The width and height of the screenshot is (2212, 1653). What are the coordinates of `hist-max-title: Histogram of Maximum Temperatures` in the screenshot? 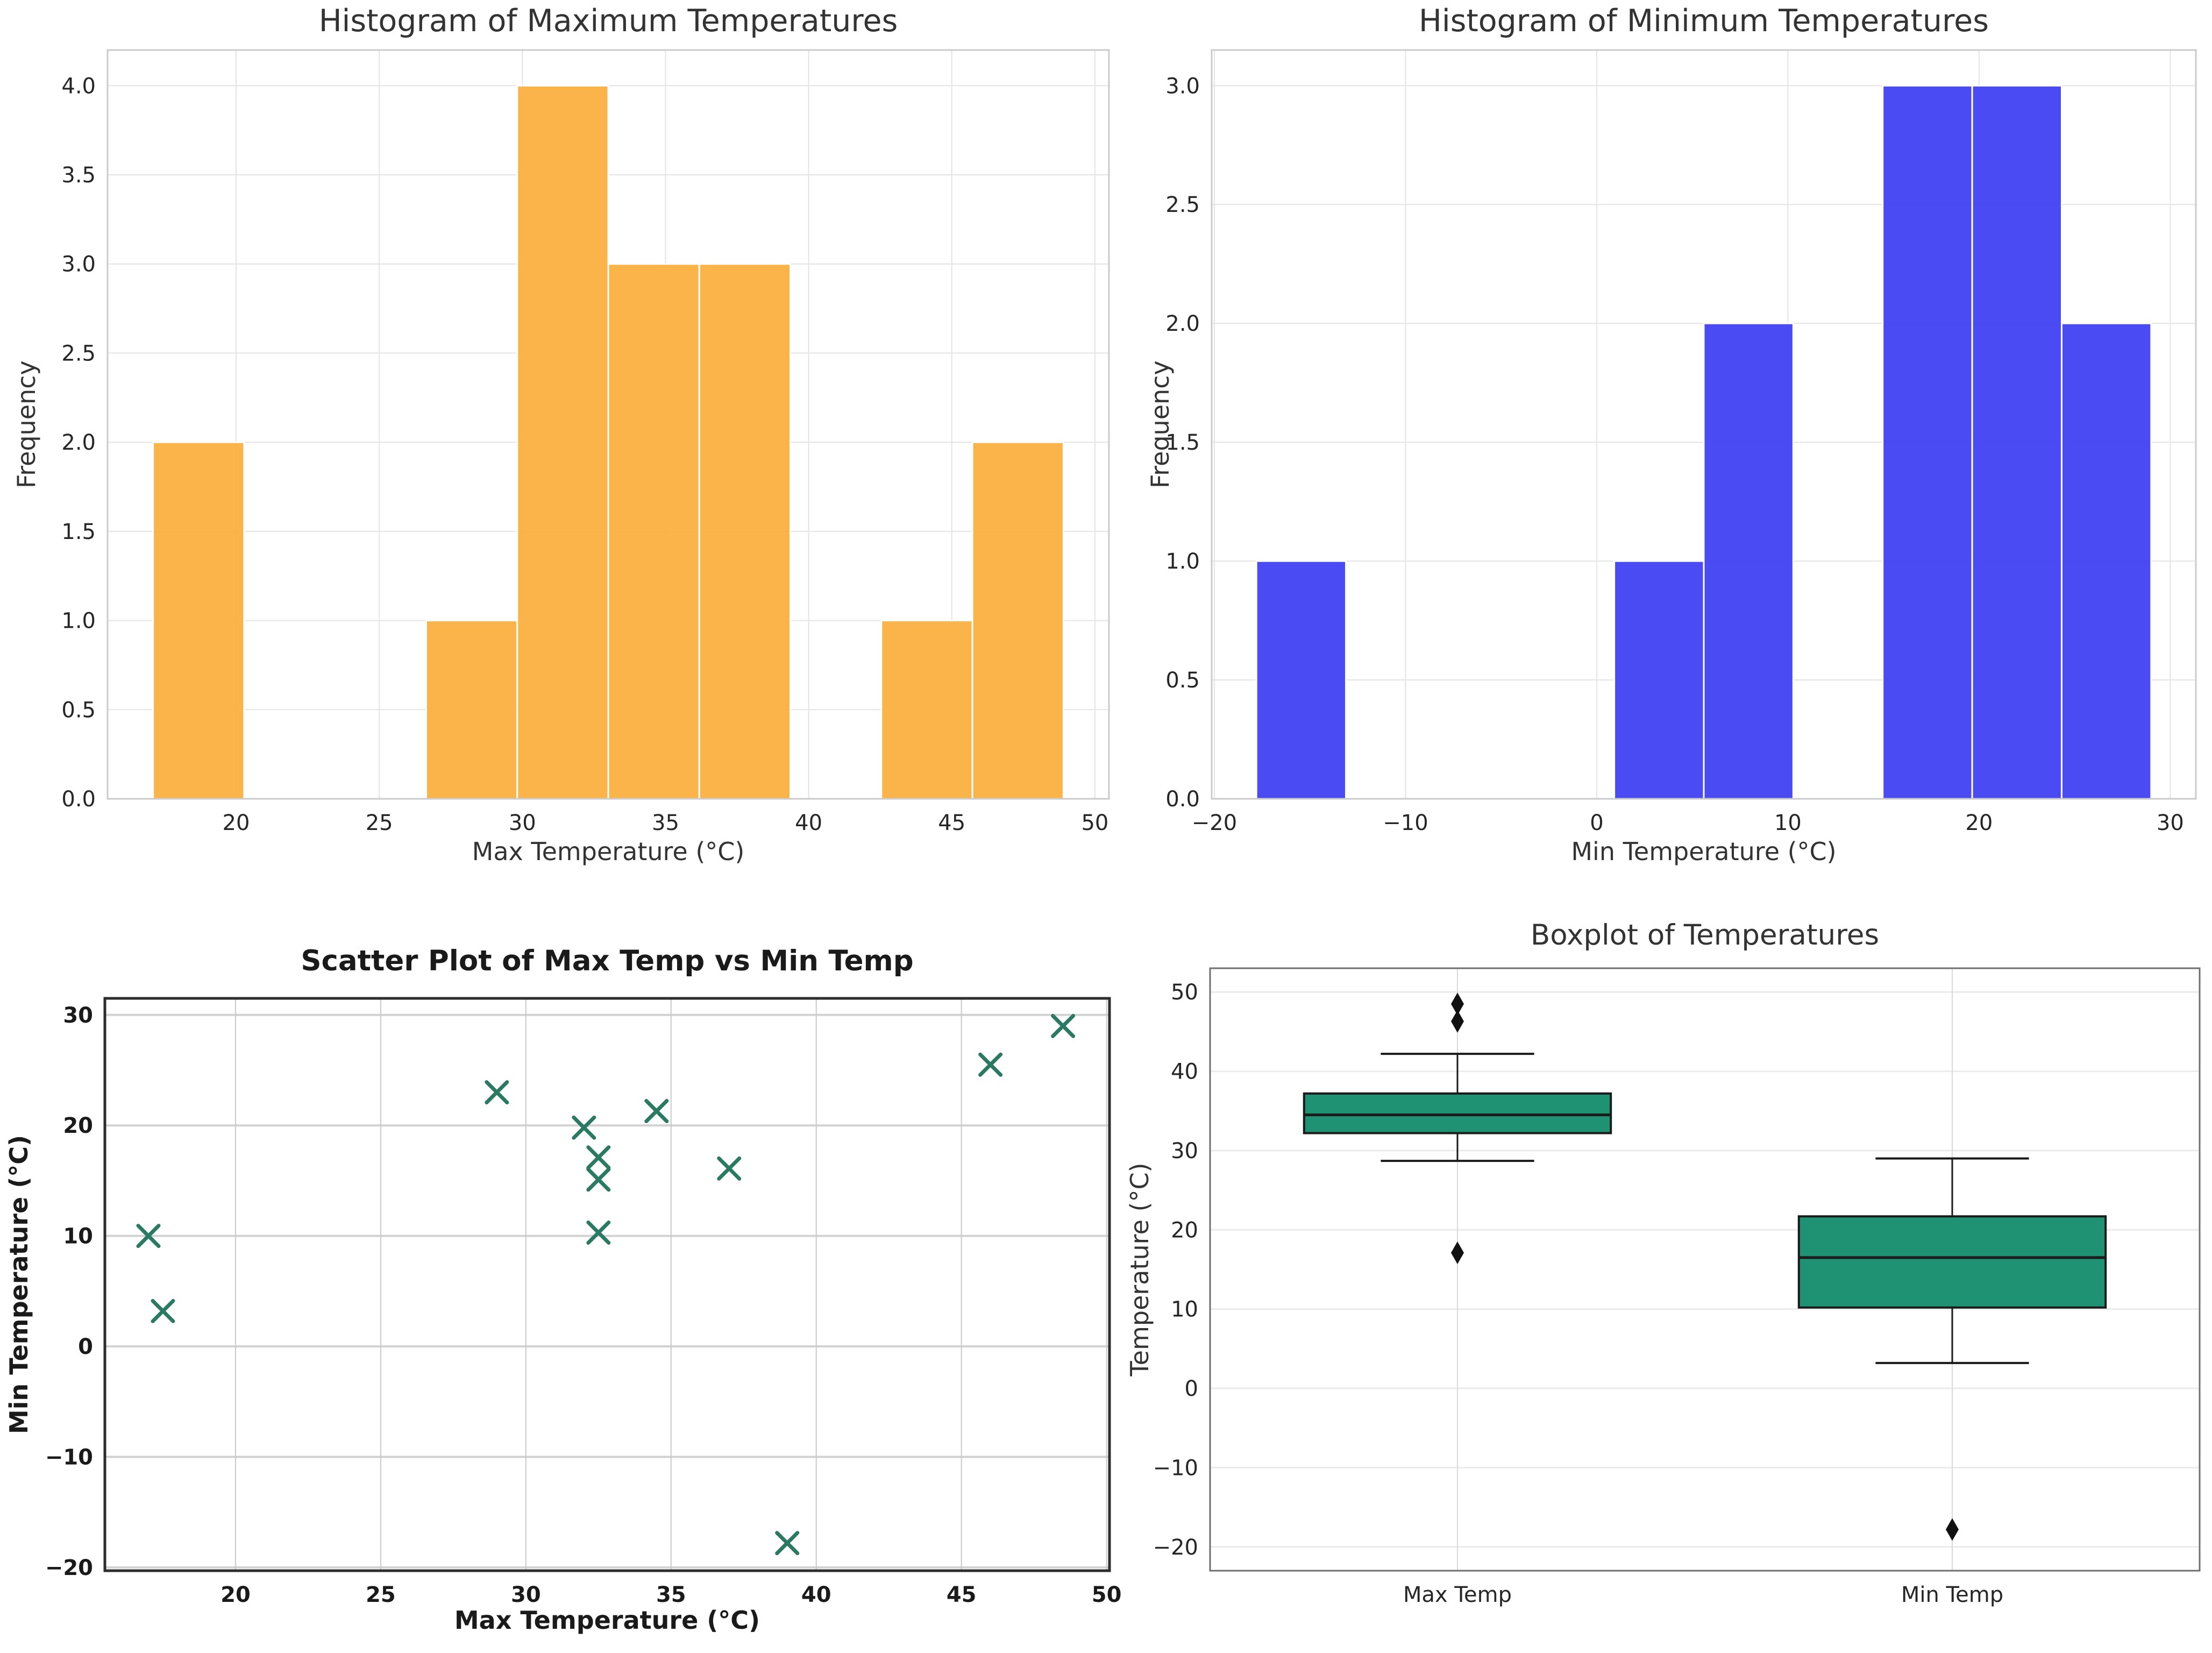 It's located at (608, 21).